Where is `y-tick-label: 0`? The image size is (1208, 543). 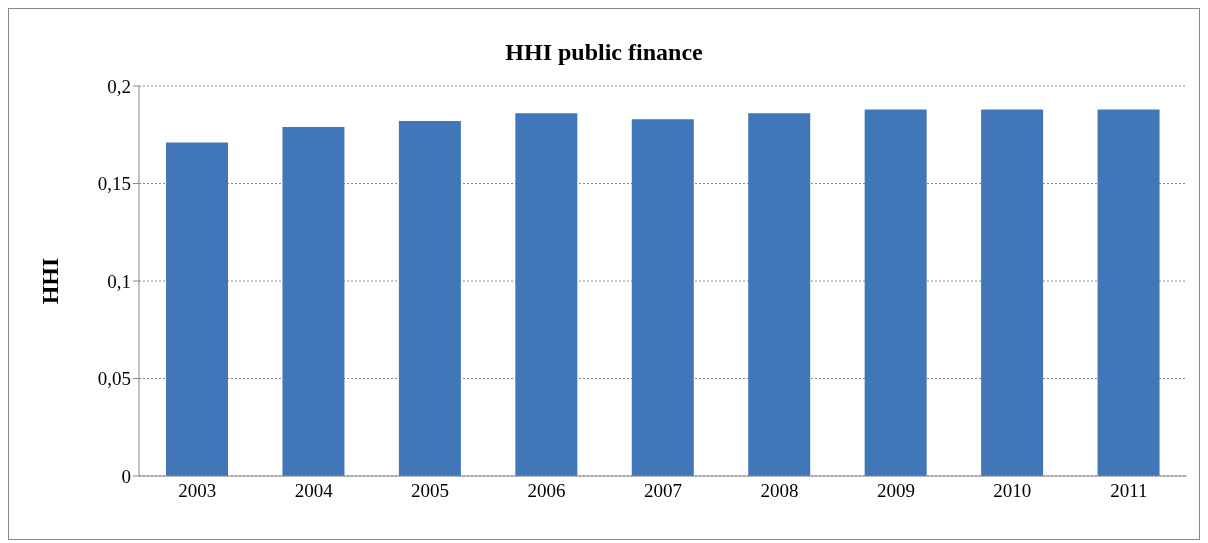 y-tick-label: 0 is located at coordinates (126, 476).